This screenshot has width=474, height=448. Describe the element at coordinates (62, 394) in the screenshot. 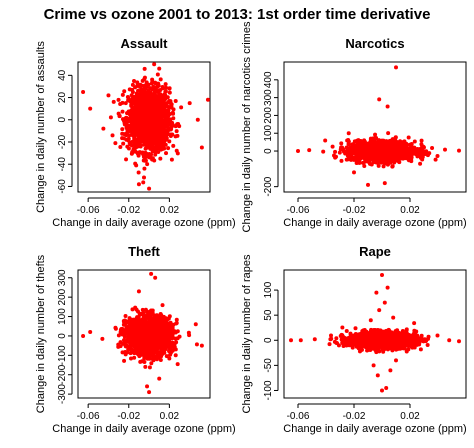

I see `y-tick-label: -300` at that location.